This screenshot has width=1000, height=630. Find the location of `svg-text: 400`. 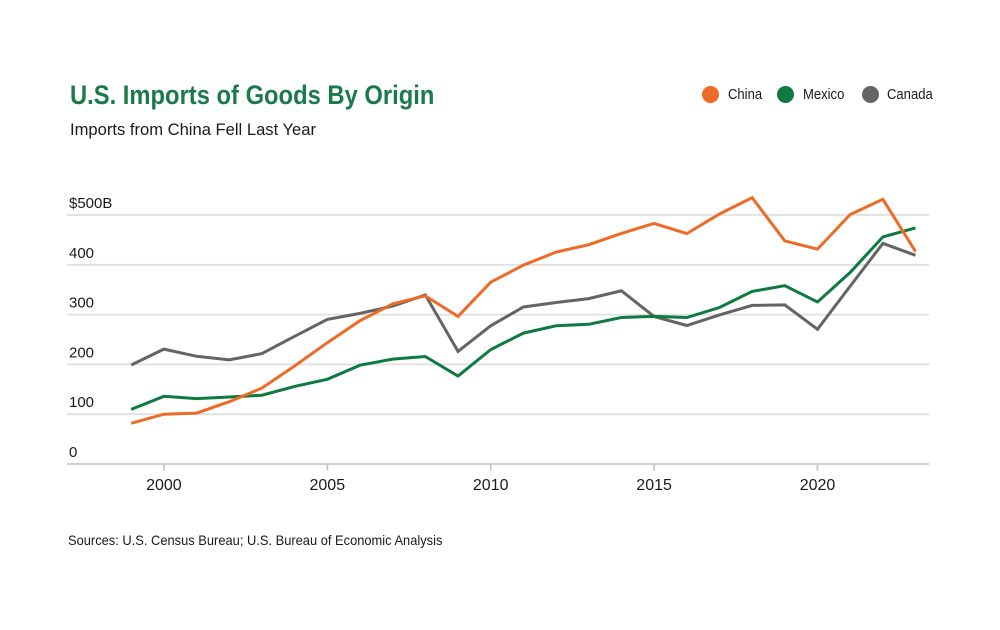

svg-text: 400 is located at coordinates (81, 253).